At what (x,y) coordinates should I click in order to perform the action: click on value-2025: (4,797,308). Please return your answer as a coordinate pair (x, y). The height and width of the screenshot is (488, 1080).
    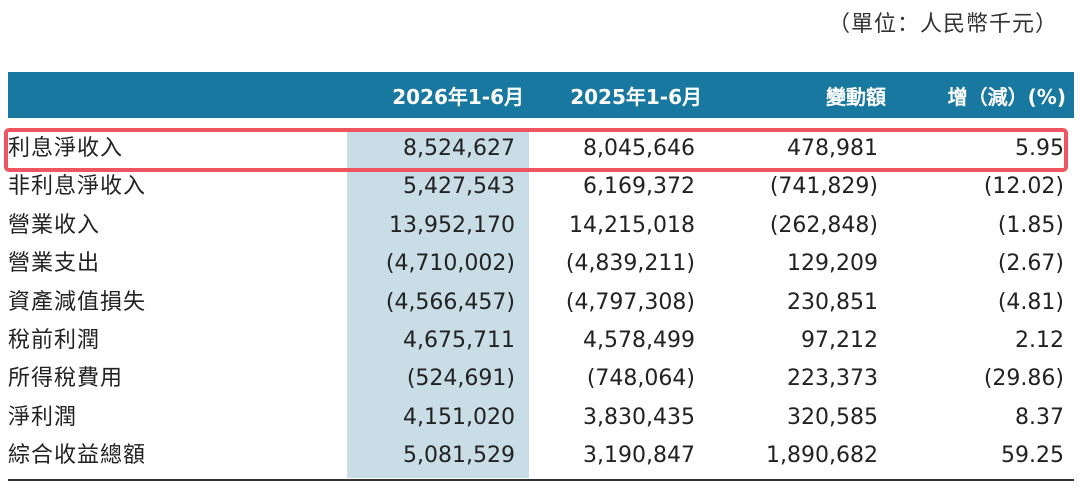
    Looking at the image, I should click on (630, 302).